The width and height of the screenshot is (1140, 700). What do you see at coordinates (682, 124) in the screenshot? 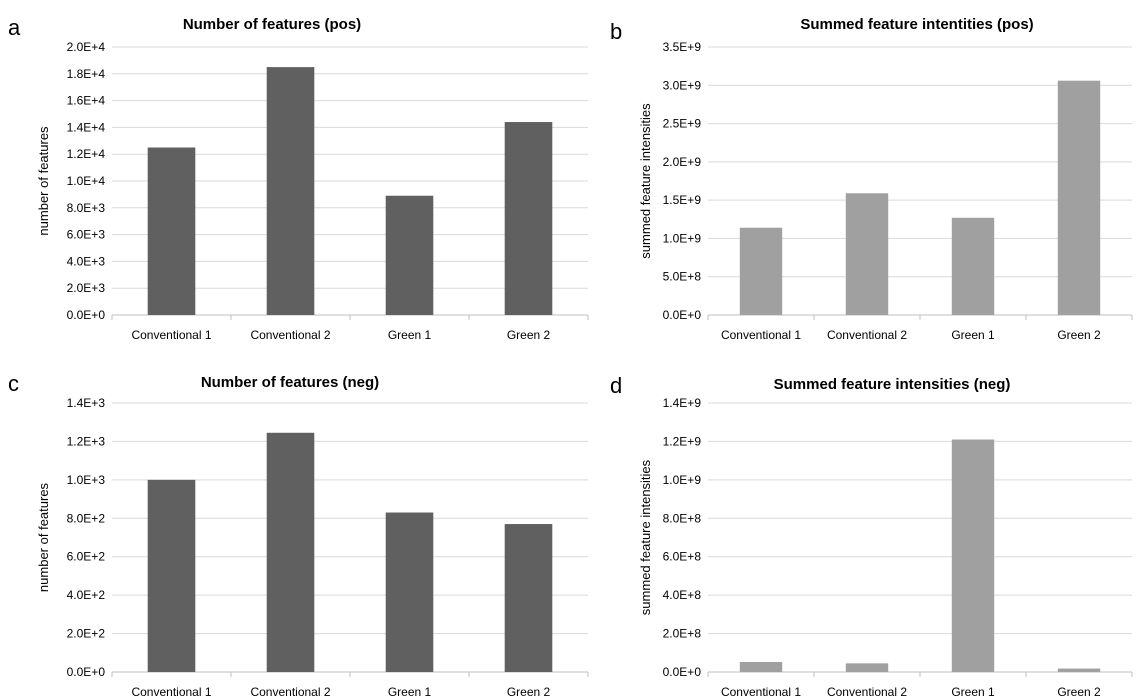
I see `y-tick-label: 2.5E+9` at bounding box center [682, 124].